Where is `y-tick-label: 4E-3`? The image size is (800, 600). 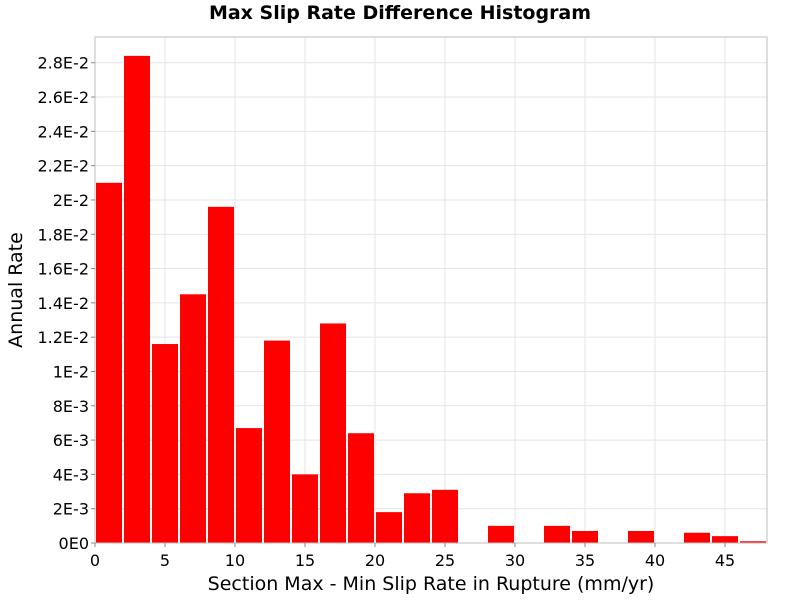 y-tick-label: 4E-3 is located at coordinates (71, 474).